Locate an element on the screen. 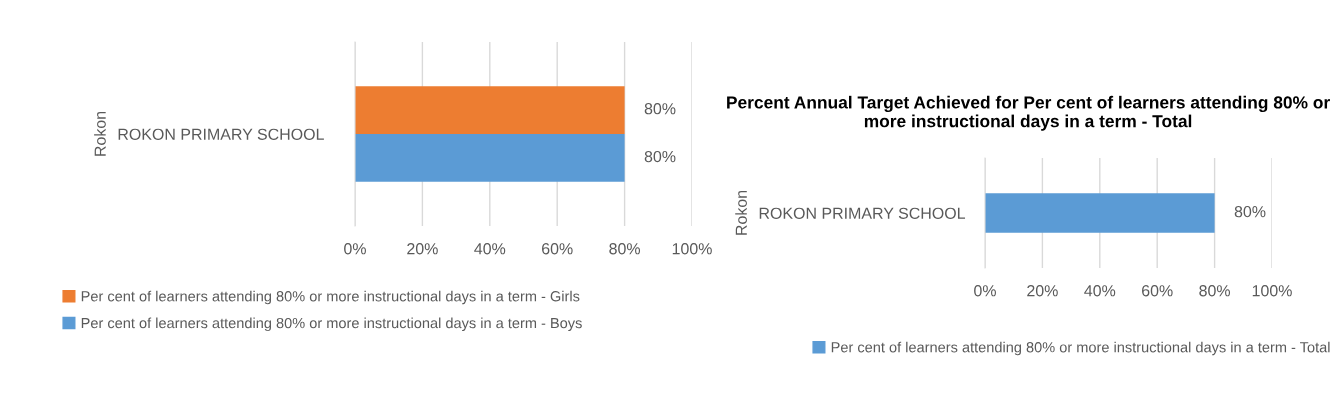  legend-label: Per cent of learners attending 80% or more instructional days in a term - Girls is located at coordinates (330, 297).